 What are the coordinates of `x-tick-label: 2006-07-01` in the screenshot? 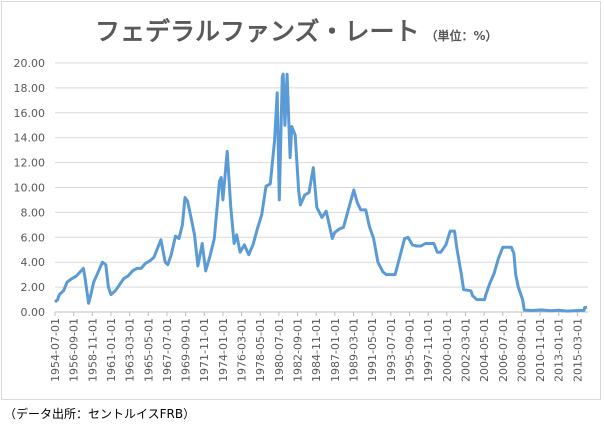 It's located at (503, 350).